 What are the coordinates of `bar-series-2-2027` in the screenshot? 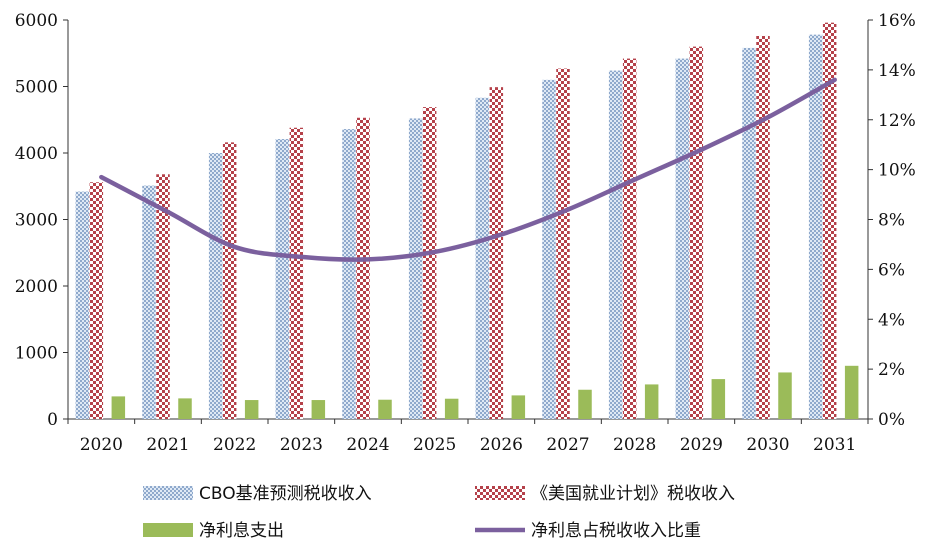 It's located at (563, 244).